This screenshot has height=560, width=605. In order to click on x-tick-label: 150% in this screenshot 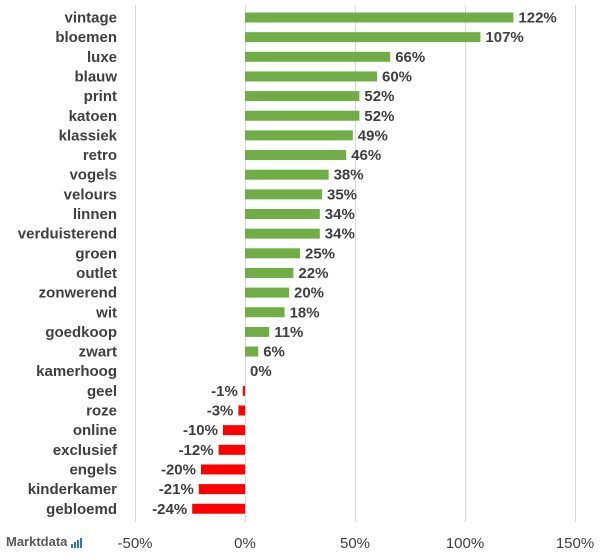, I will do `click(575, 543)`.